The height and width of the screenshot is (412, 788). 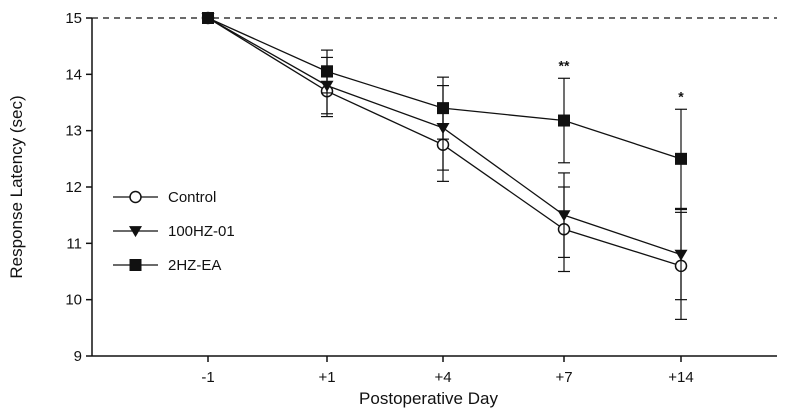 What do you see at coordinates (73, 74) in the screenshot?
I see `y-tick-label: 14` at bounding box center [73, 74].